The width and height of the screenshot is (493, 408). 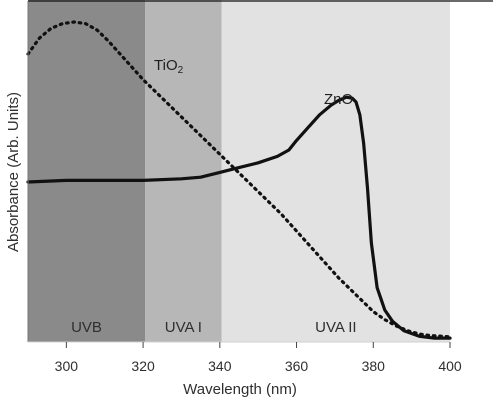 I want to click on band-label-uva-i: UVA I, so click(x=183, y=327).